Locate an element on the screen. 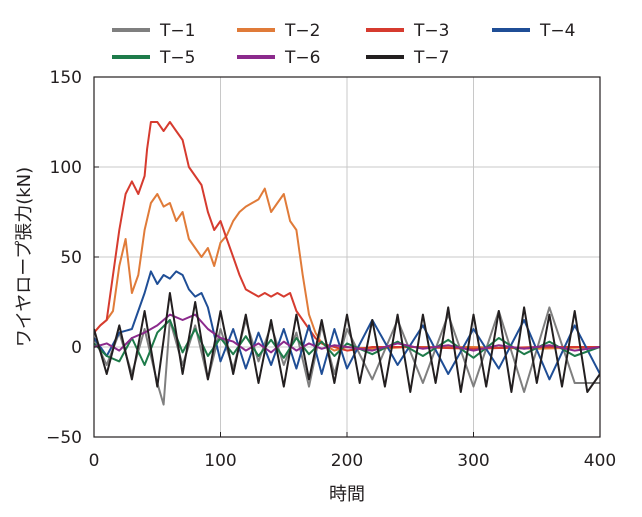 The width and height of the screenshot is (642, 517). x-axis-title: 時間 is located at coordinates (347, 494).